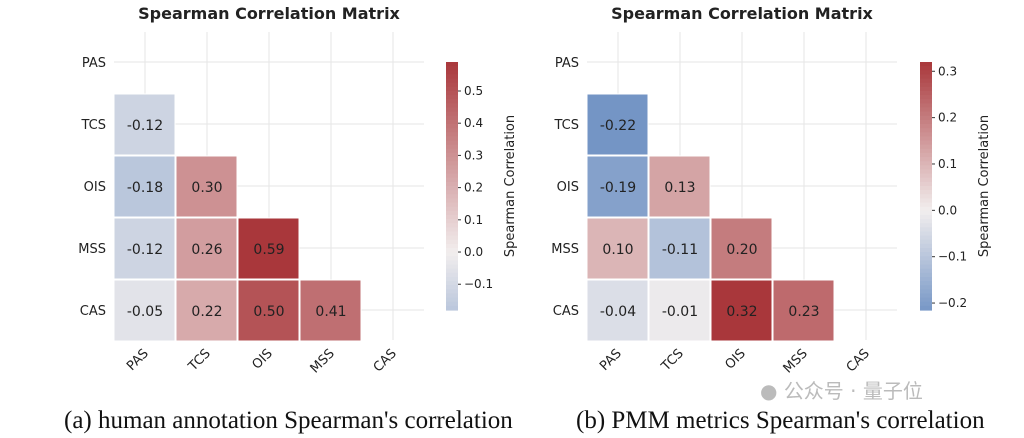 The width and height of the screenshot is (1024, 438). What do you see at coordinates (618, 126) in the screenshot?
I see `cell-value-label: -0.22` at bounding box center [618, 126].